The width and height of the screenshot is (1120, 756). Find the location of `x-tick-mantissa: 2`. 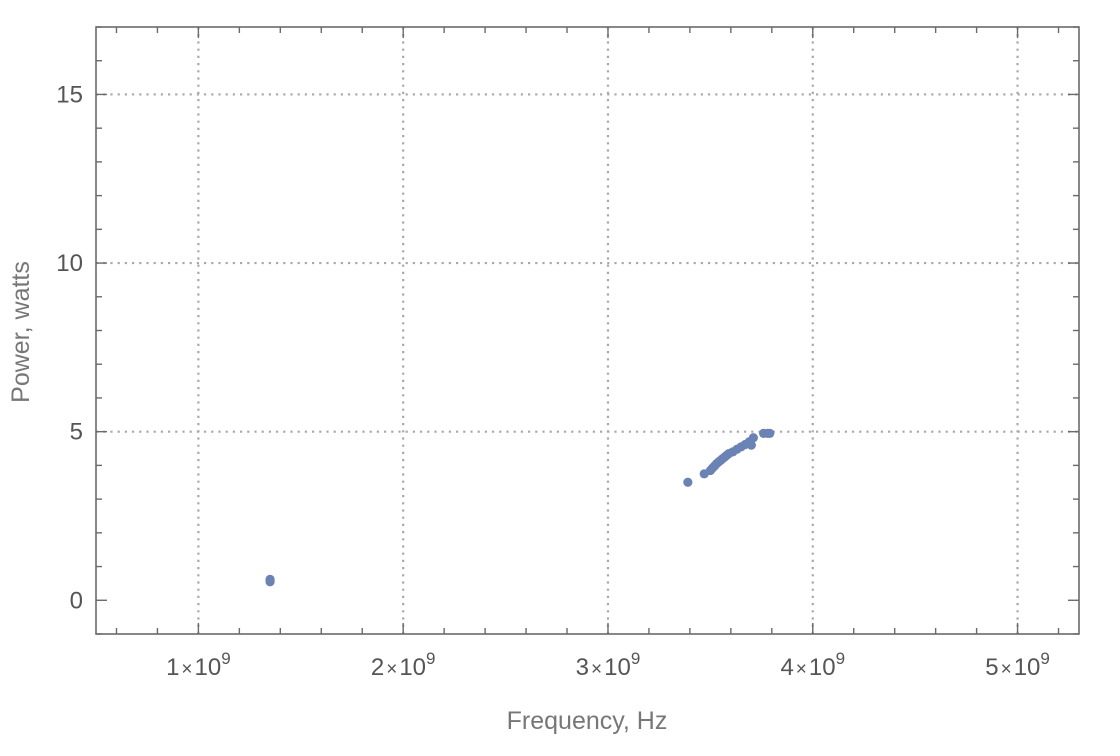

x-tick-mantissa: 2 is located at coordinates (377, 667).